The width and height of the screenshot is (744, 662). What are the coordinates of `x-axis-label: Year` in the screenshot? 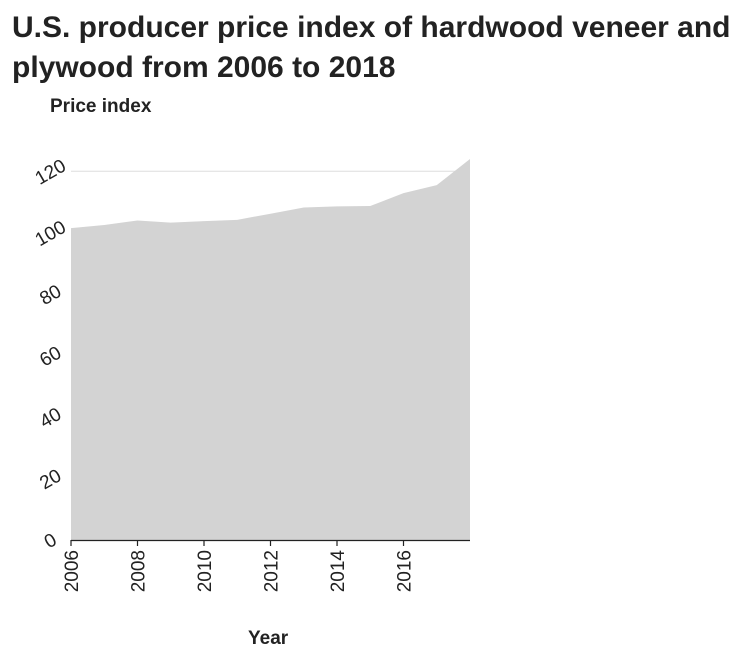 It's located at (268, 638).